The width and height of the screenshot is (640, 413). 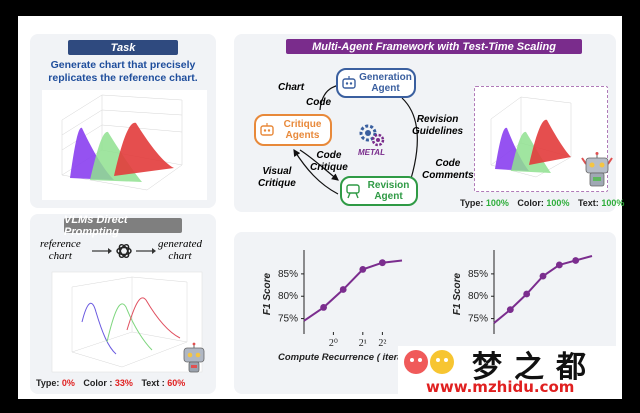 I want to click on framework-result-box, so click(x=541, y=139).